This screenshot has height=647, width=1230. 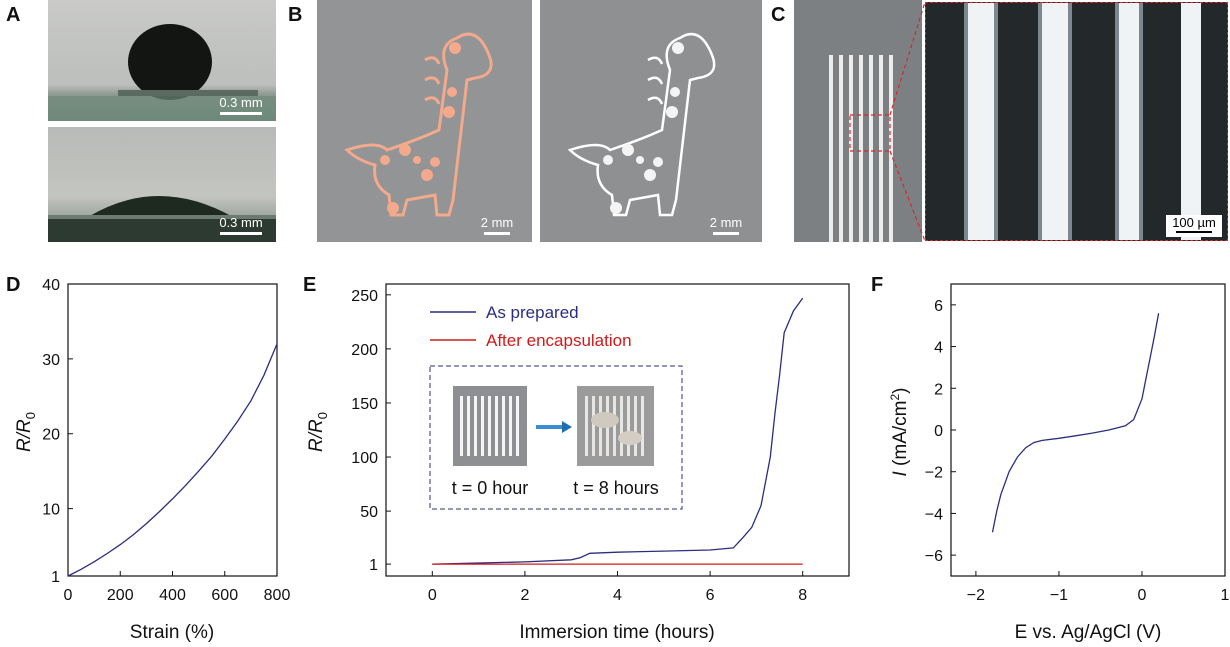 I want to click on scale-bar-c: 100 µm, so click(x=1194, y=226).